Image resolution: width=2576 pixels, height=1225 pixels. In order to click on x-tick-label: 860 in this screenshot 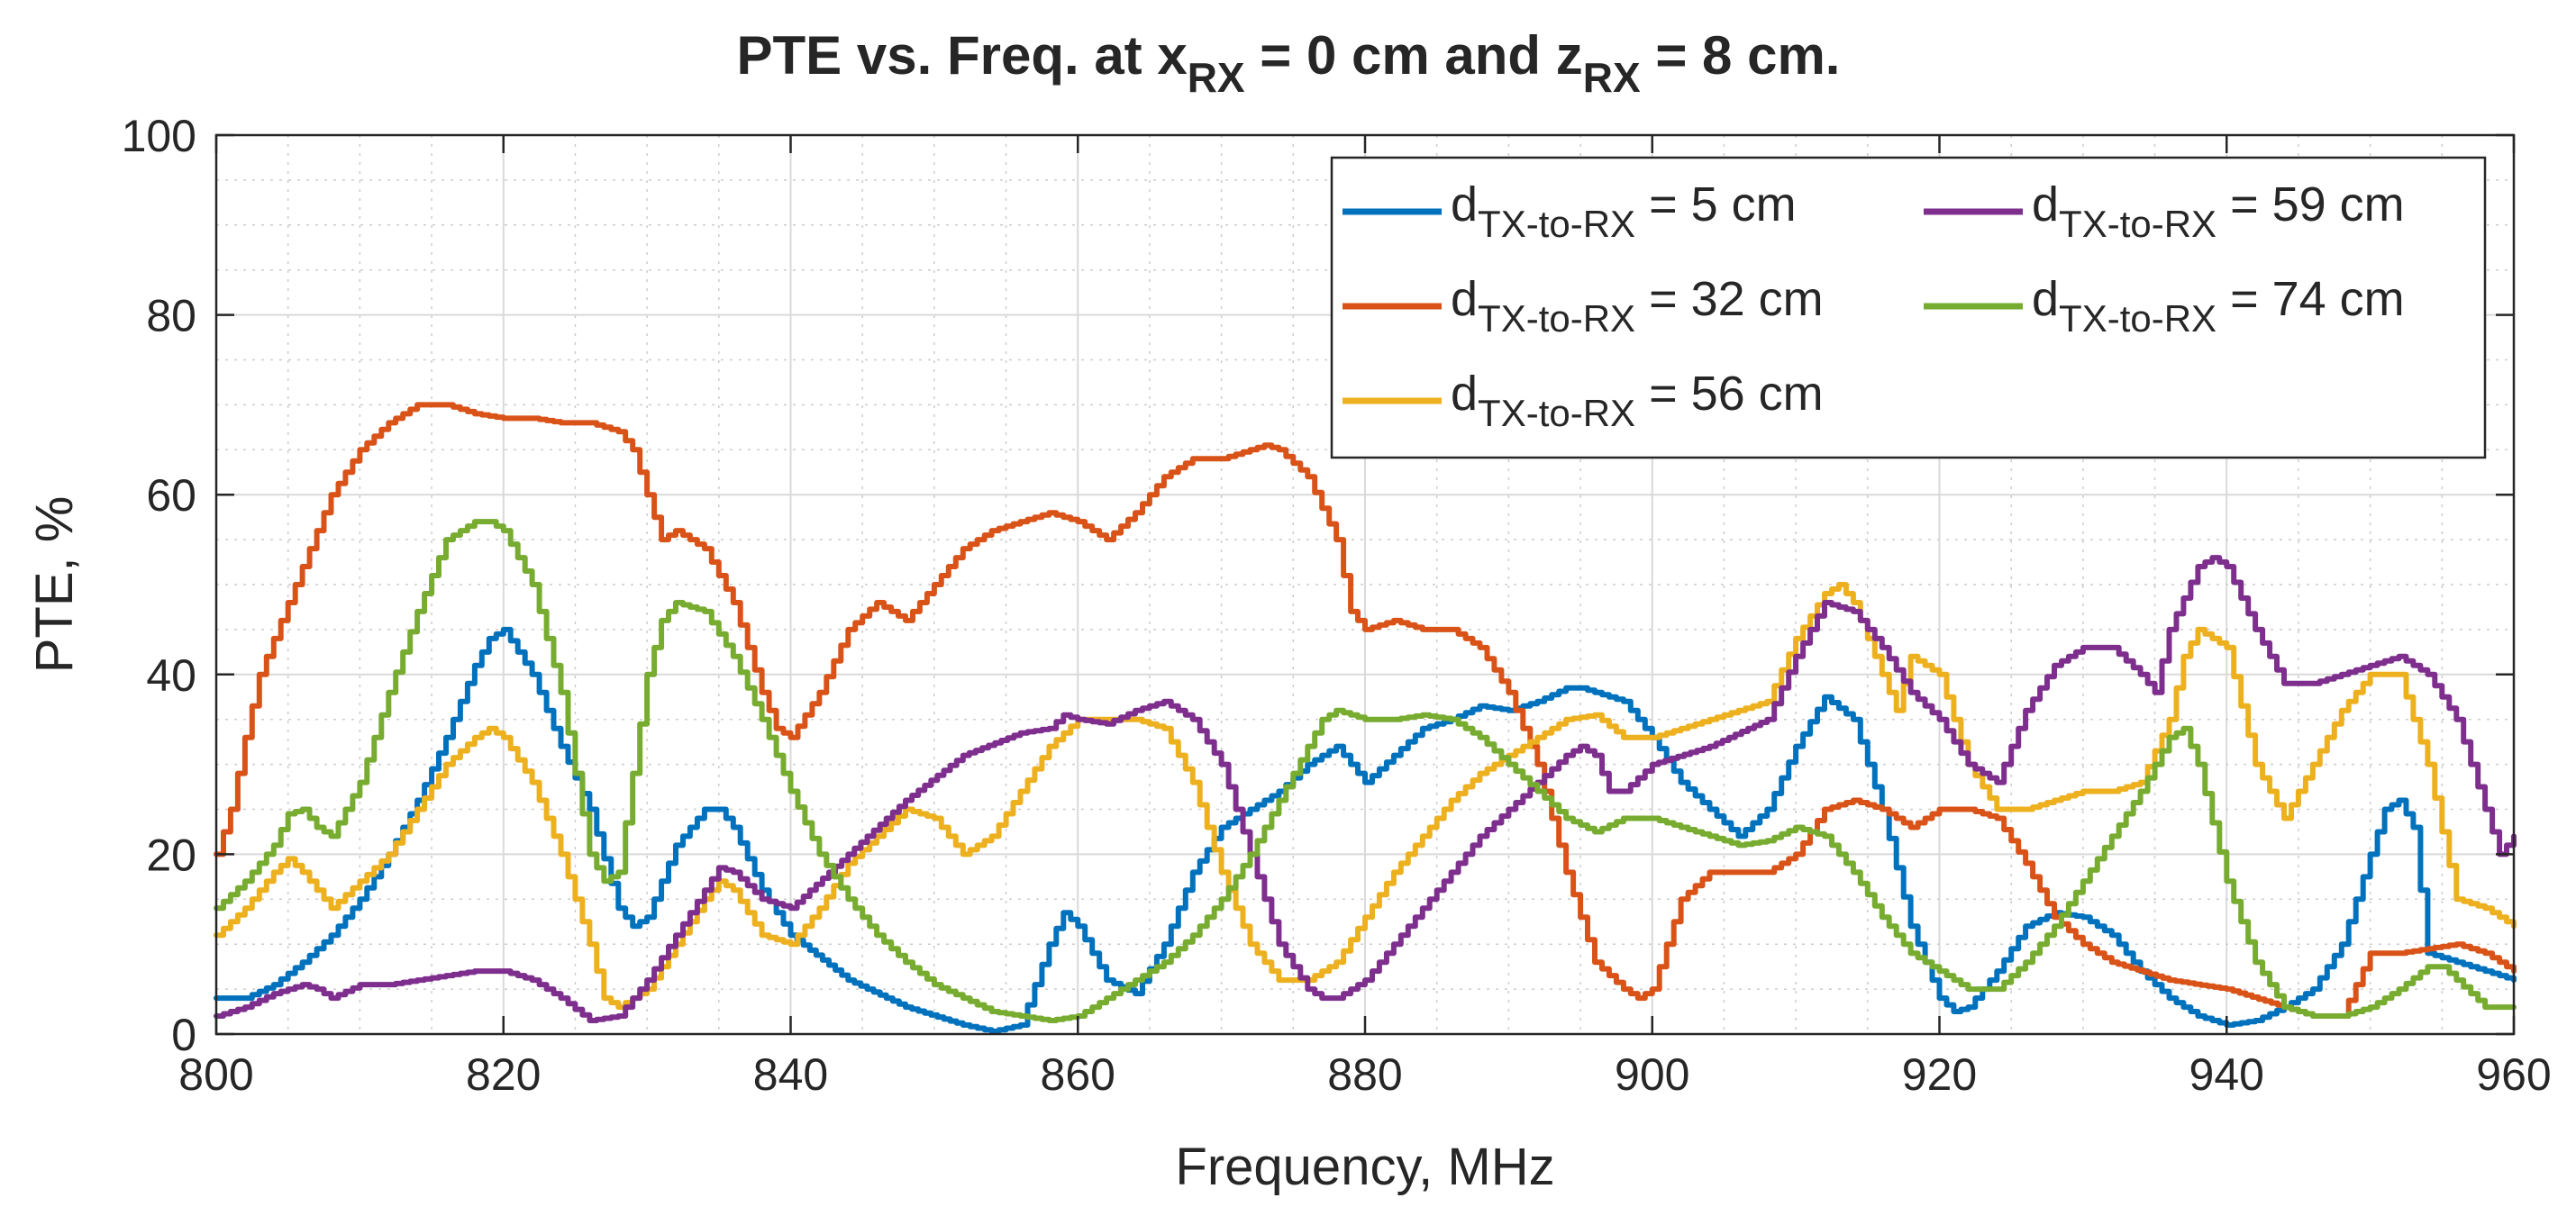, I will do `click(1078, 1074)`.